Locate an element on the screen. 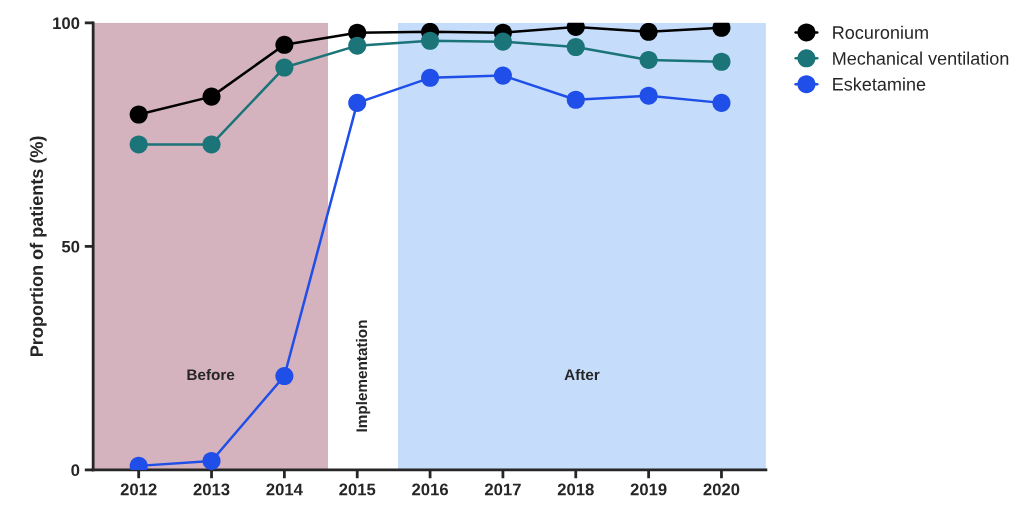  x-tick-label: 2013 is located at coordinates (211, 489).